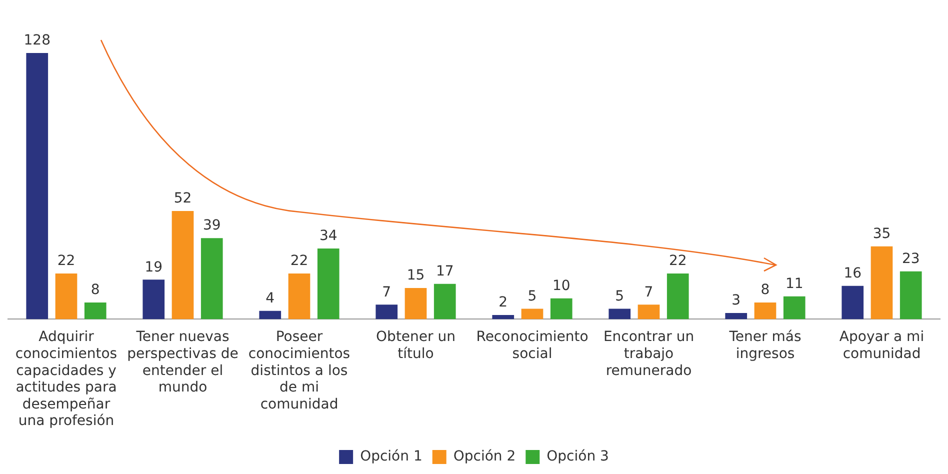 The width and height of the screenshot is (948, 474). I want to click on x-tick-label: Obtener un título, so click(416, 345).